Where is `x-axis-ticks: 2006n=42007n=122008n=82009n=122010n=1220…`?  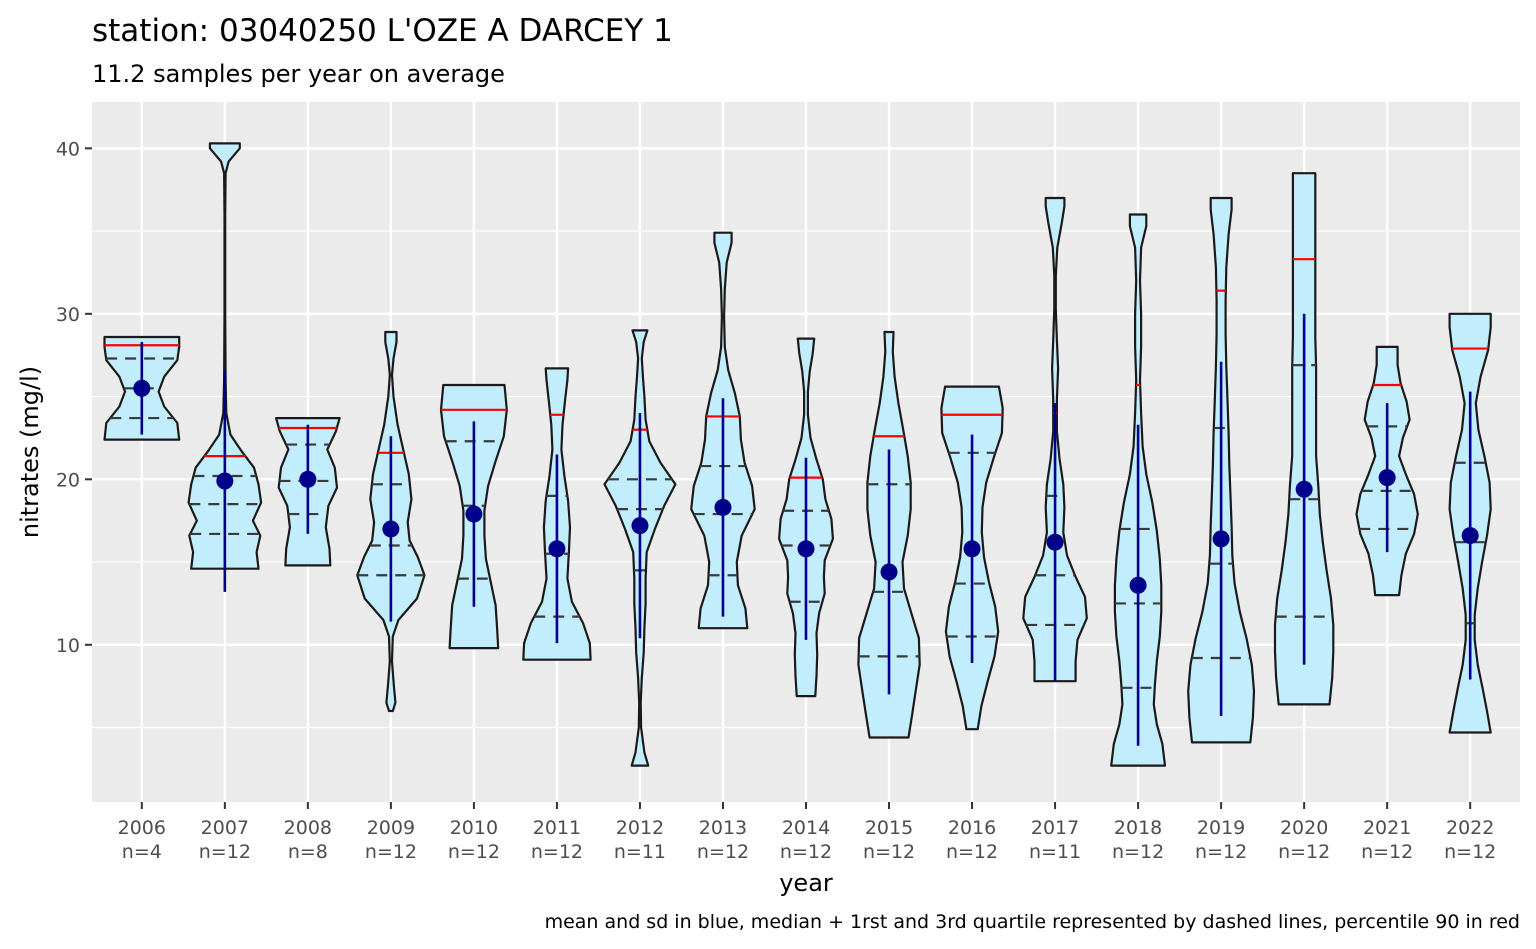 x-axis-ticks: 2006n=42007n=122008n=82009n=122010n=1220… is located at coordinates (807, 832).